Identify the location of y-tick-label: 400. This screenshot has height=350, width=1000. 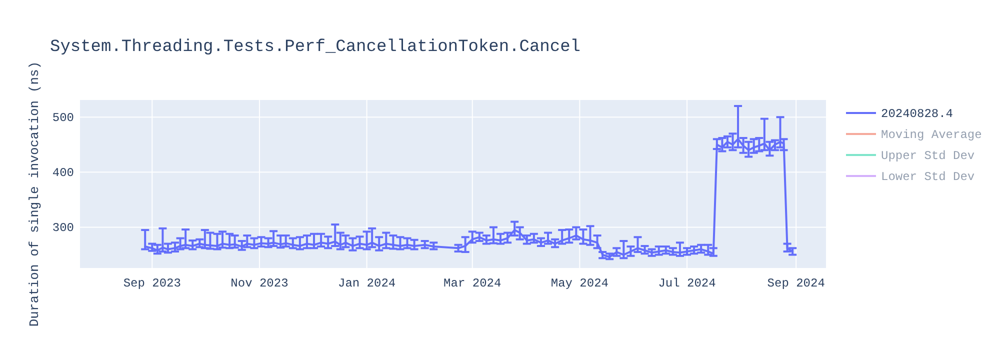
(63, 173).